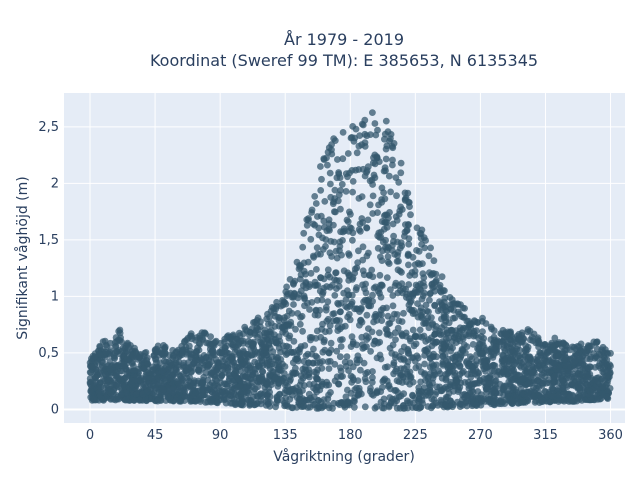 The height and width of the screenshot is (480, 640). Describe the element at coordinates (344, 39) in the screenshot. I see `chart-title-line-1: År 1979 - 2019` at that location.